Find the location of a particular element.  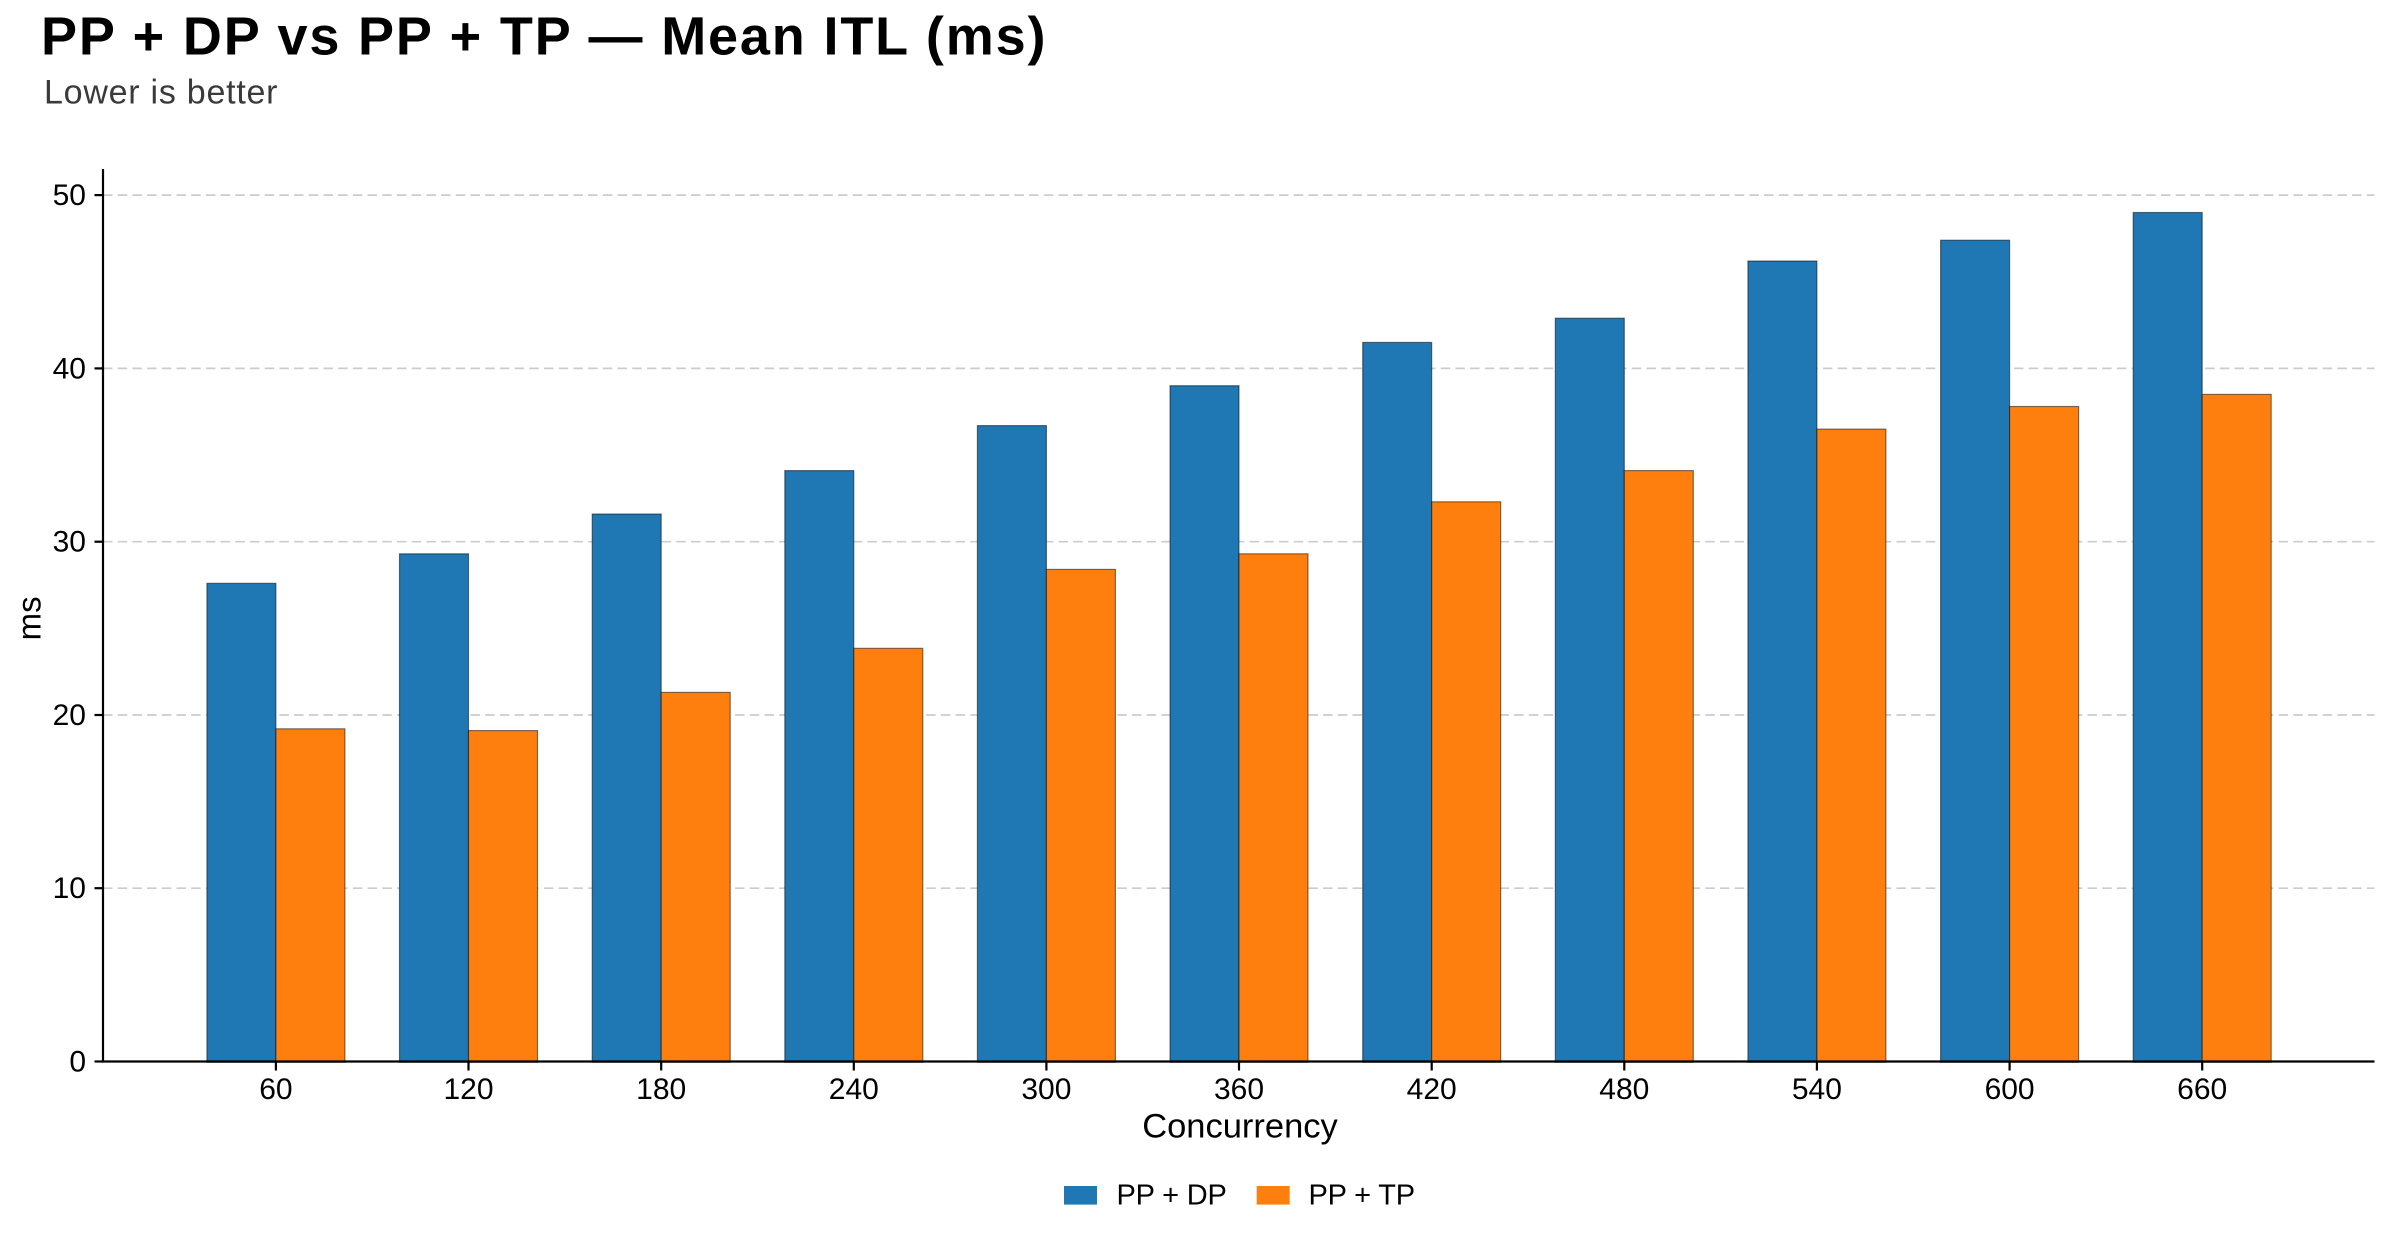

svg-text: 300 is located at coordinates (1046, 1089).